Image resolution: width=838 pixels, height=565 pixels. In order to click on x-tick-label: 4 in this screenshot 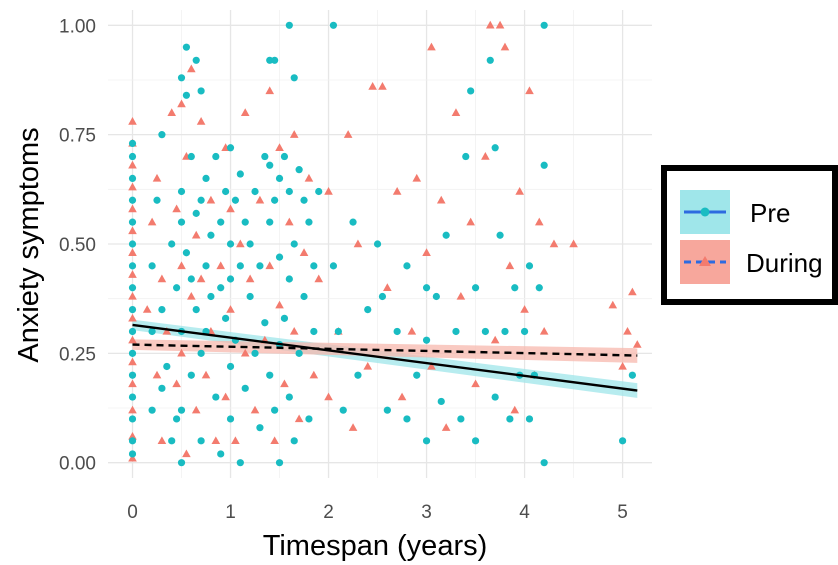, I will do `click(524, 512)`.